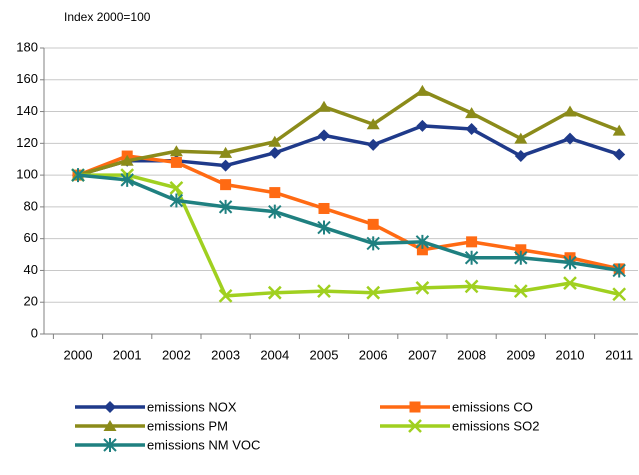 The width and height of the screenshot is (639, 475). I want to click on y-tick-label: 20, so click(31, 301).